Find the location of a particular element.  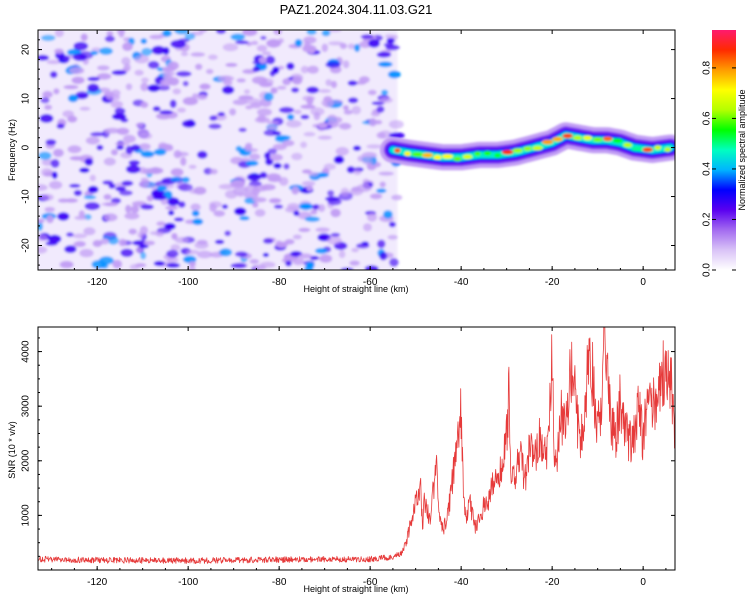

colorbar-ticks: 0.0 0.2 0.4 0.6 0.8 is located at coordinates (719, 169).